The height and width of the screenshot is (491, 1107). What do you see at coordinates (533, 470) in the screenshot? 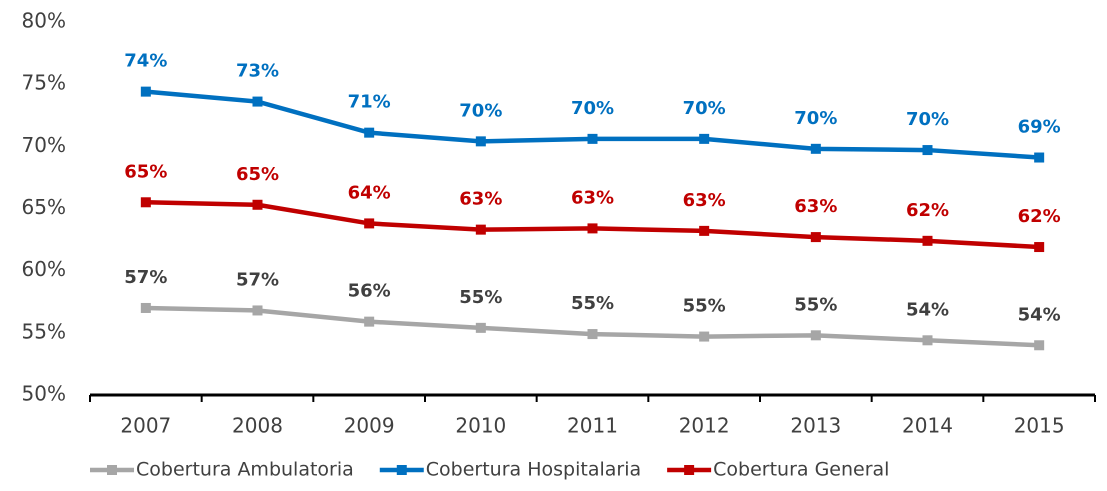
I see `legend-label: Cobertura Hospitalaria` at bounding box center [533, 470].